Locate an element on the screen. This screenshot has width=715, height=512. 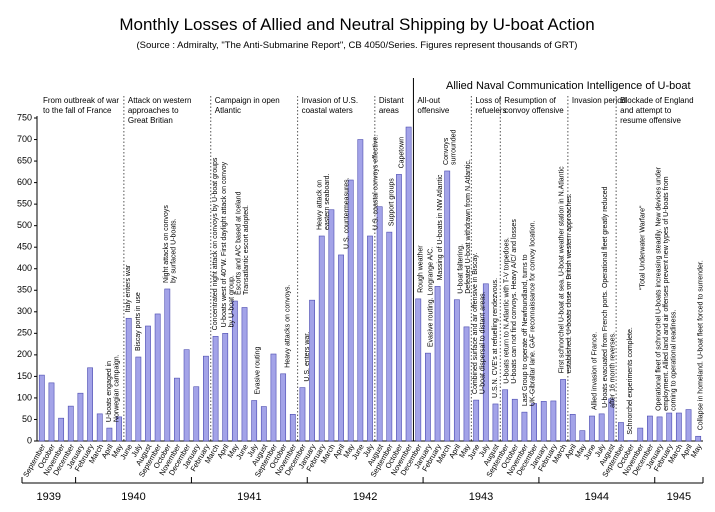
annotation: Support groups is located at coordinates (392, 202).